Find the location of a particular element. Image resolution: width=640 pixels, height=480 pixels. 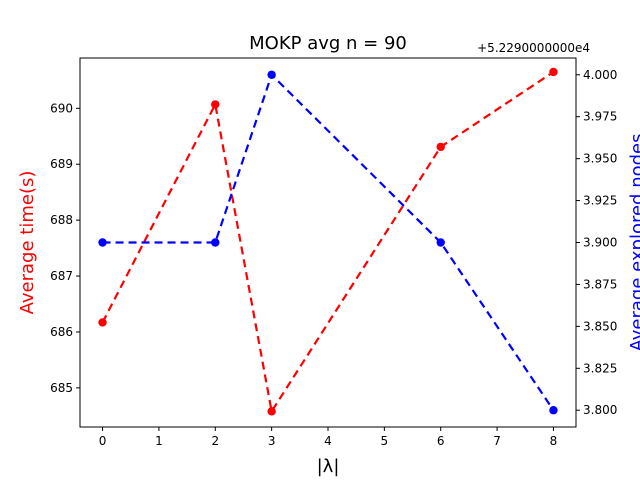

right-y-tick-label: 3.925 is located at coordinates (600, 201).